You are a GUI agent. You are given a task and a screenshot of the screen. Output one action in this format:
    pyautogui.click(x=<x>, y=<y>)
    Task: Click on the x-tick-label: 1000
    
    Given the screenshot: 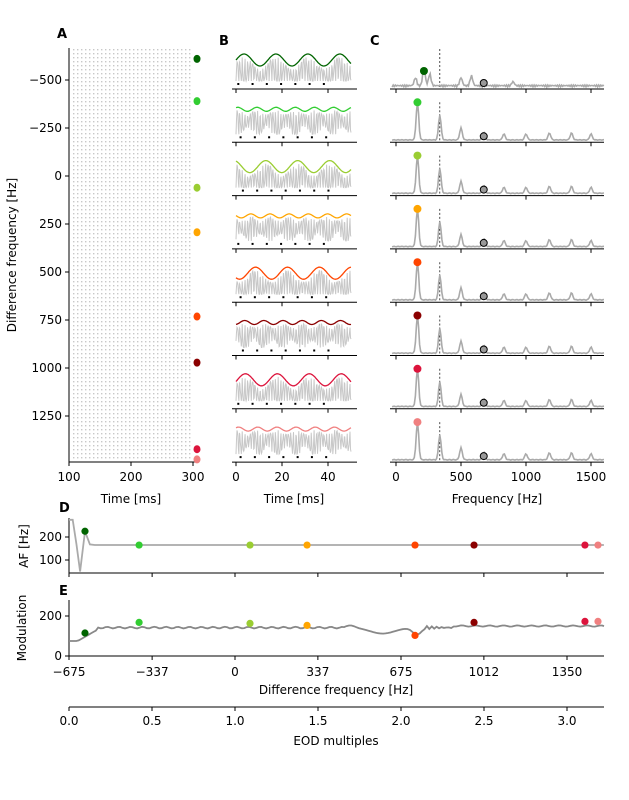 What is the action you would take?
    pyautogui.click(x=526, y=477)
    